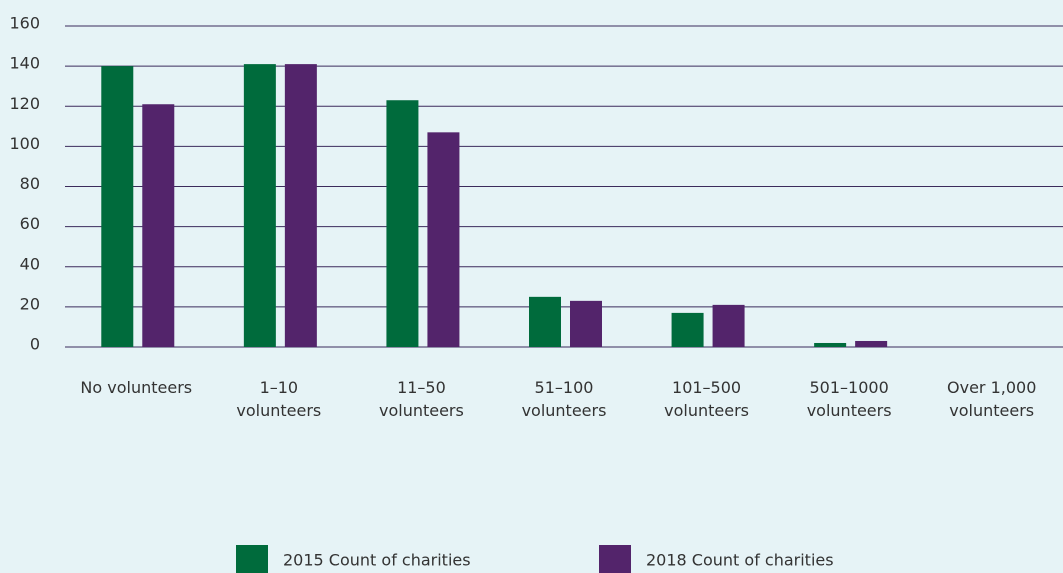 This screenshot has width=1063, height=573. What do you see at coordinates (24, 23) in the screenshot?
I see `y-tick-label: 160` at bounding box center [24, 23].